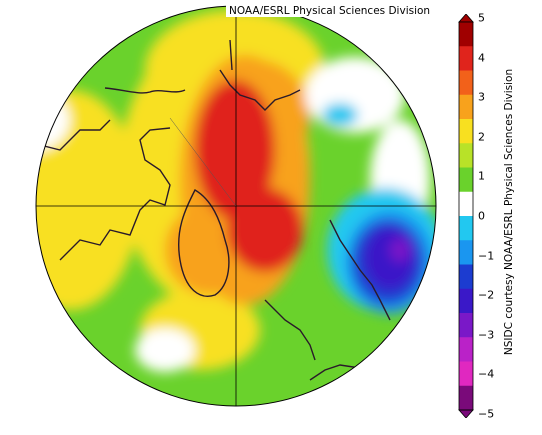  What do you see at coordinates (481, 137) in the screenshot?
I see `colorbar-tick-label: 2` at bounding box center [481, 137].